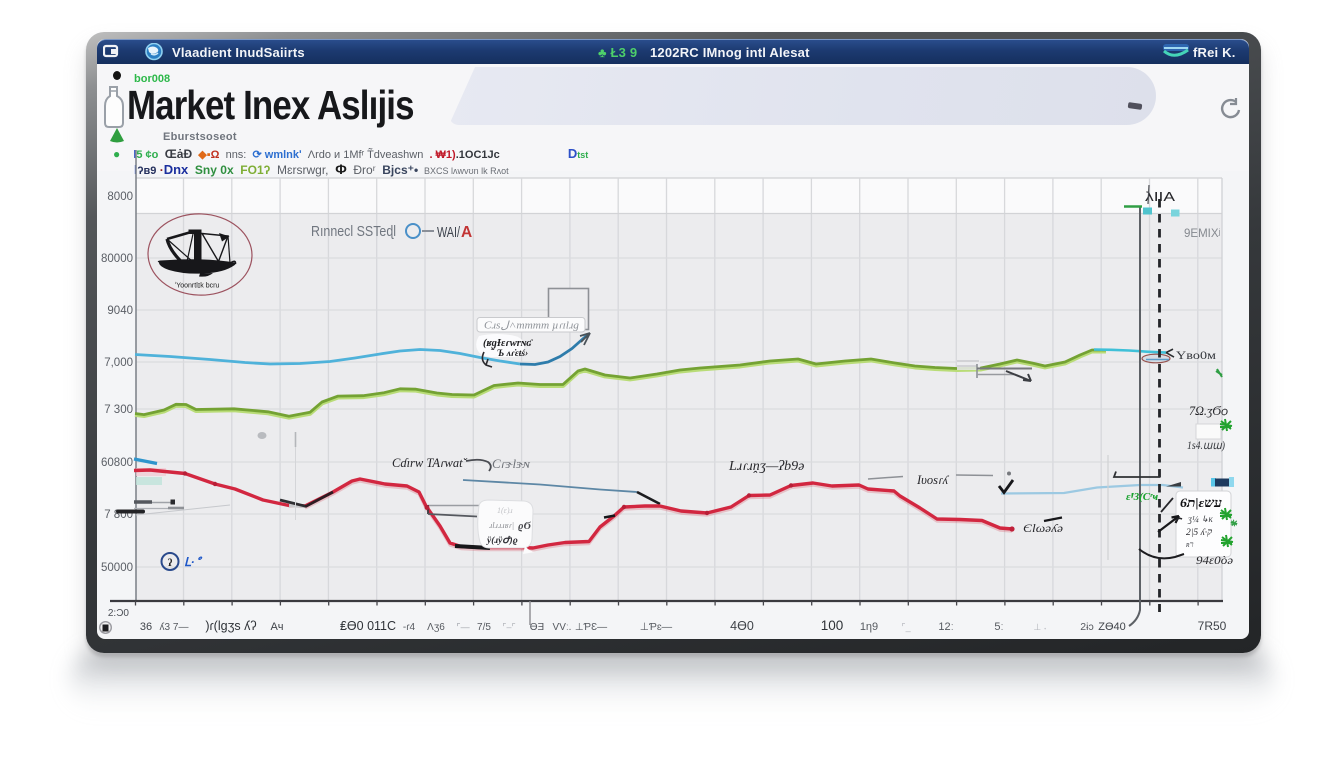  What do you see at coordinates (117, 568) in the screenshot?
I see `svg-text: 50000` at bounding box center [117, 568].